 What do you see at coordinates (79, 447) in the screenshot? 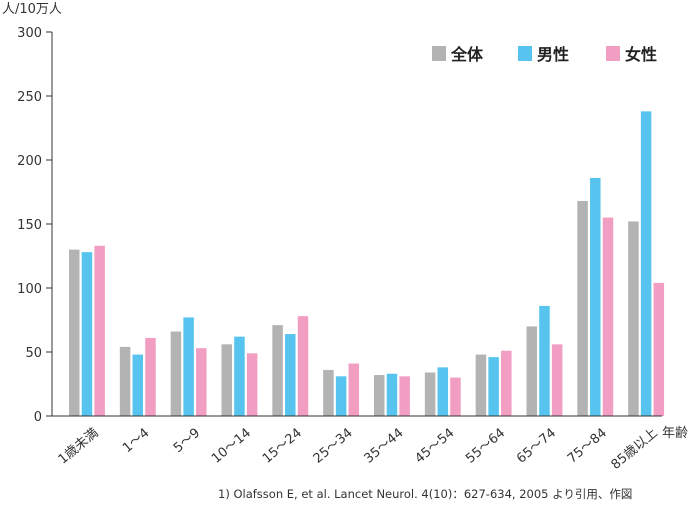
I see `x-tick-label: 1歳未満` at bounding box center [79, 447].